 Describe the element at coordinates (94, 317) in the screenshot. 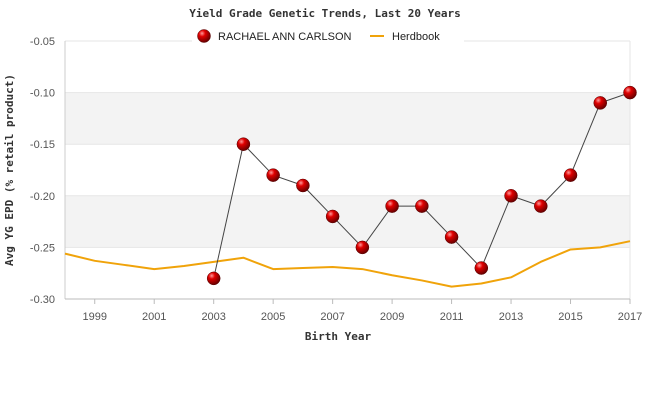

I see `x-tick-label: 1999` at that location.